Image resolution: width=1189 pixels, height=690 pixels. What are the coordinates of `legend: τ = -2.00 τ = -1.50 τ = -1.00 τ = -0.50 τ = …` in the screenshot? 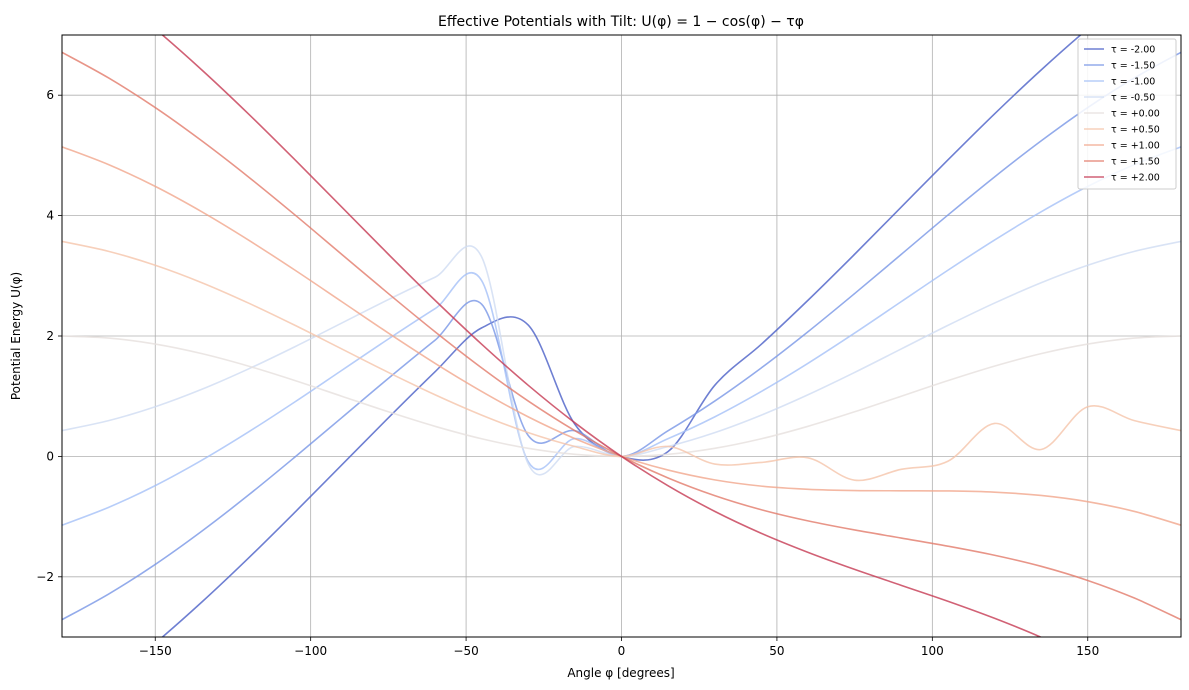 It's located at (1127, 114).